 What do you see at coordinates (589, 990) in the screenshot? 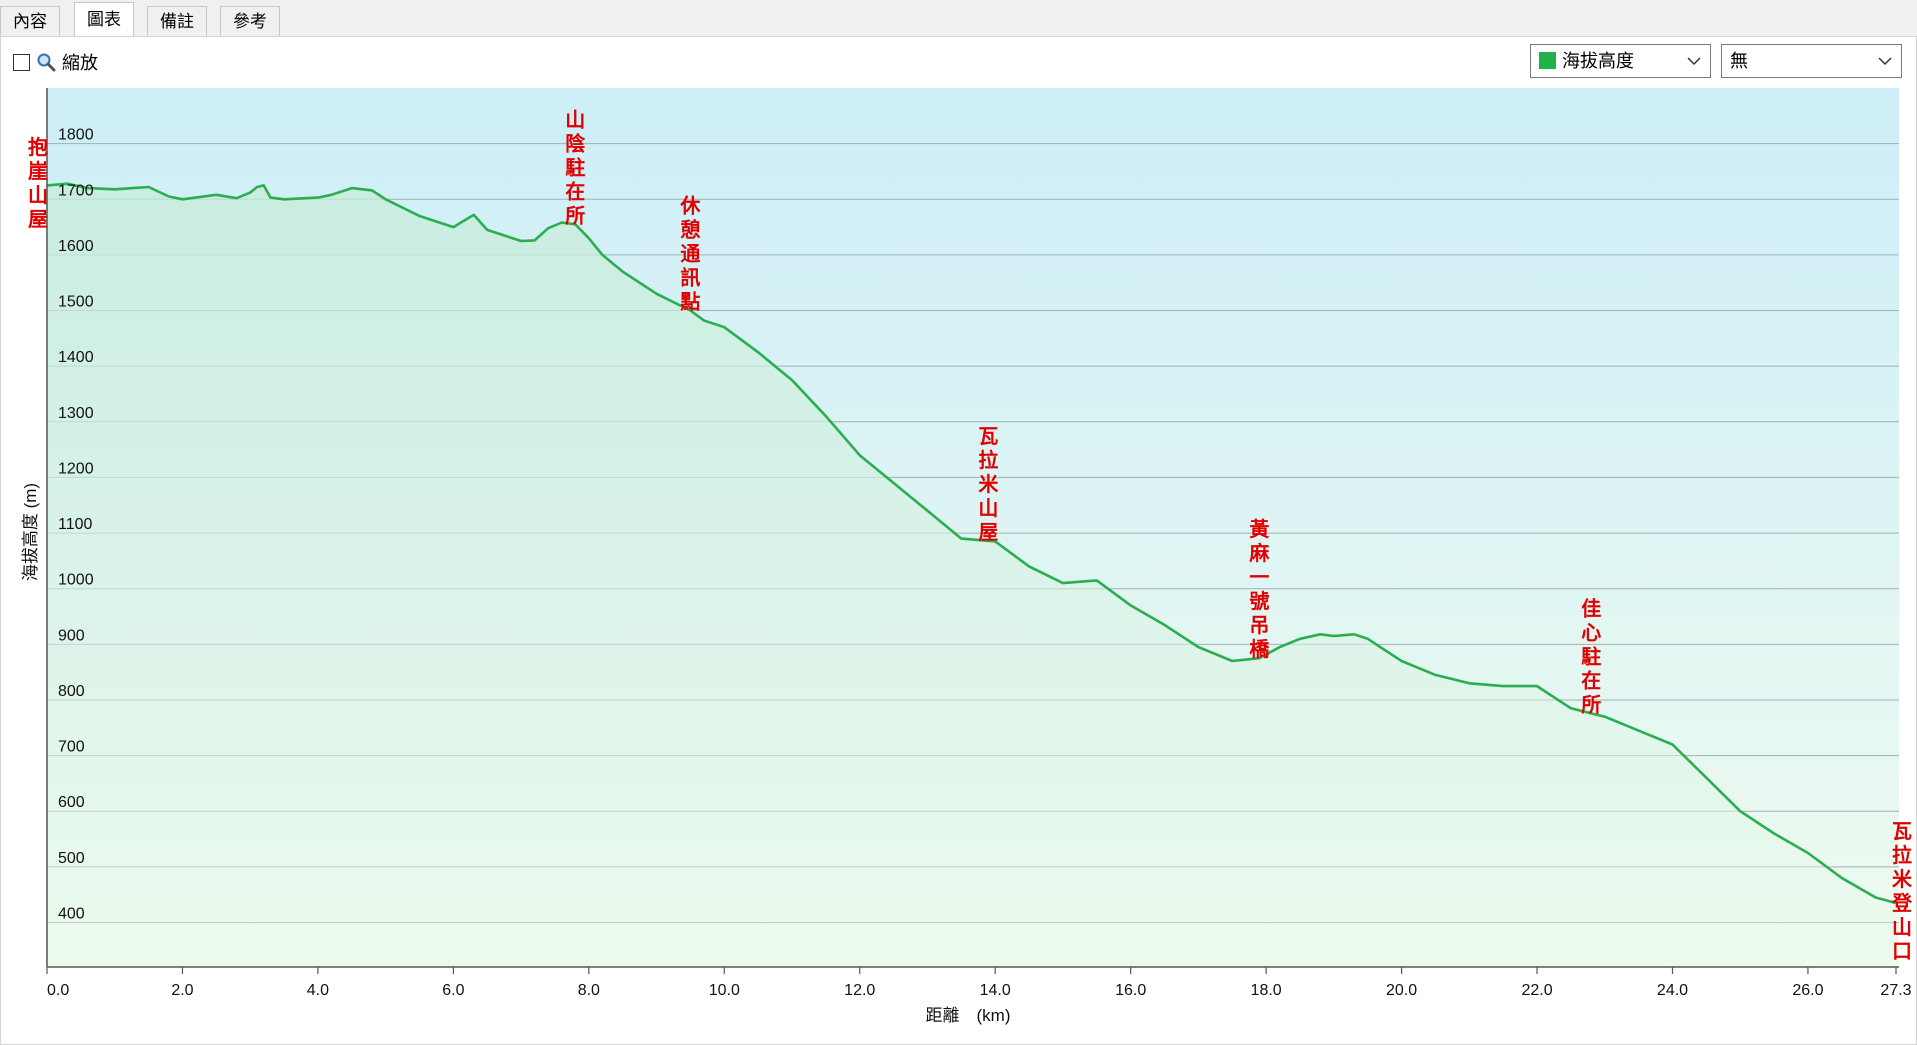
I see `x-tick-label: 8.0` at bounding box center [589, 990].